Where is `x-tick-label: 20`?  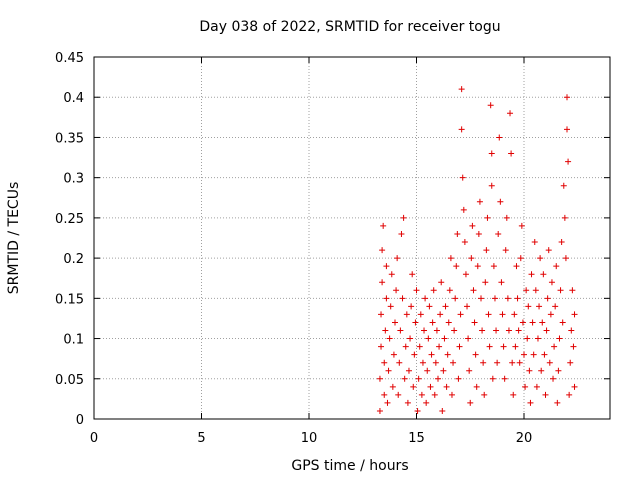
x-tick-label: 20 is located at coordinates (524, 438).